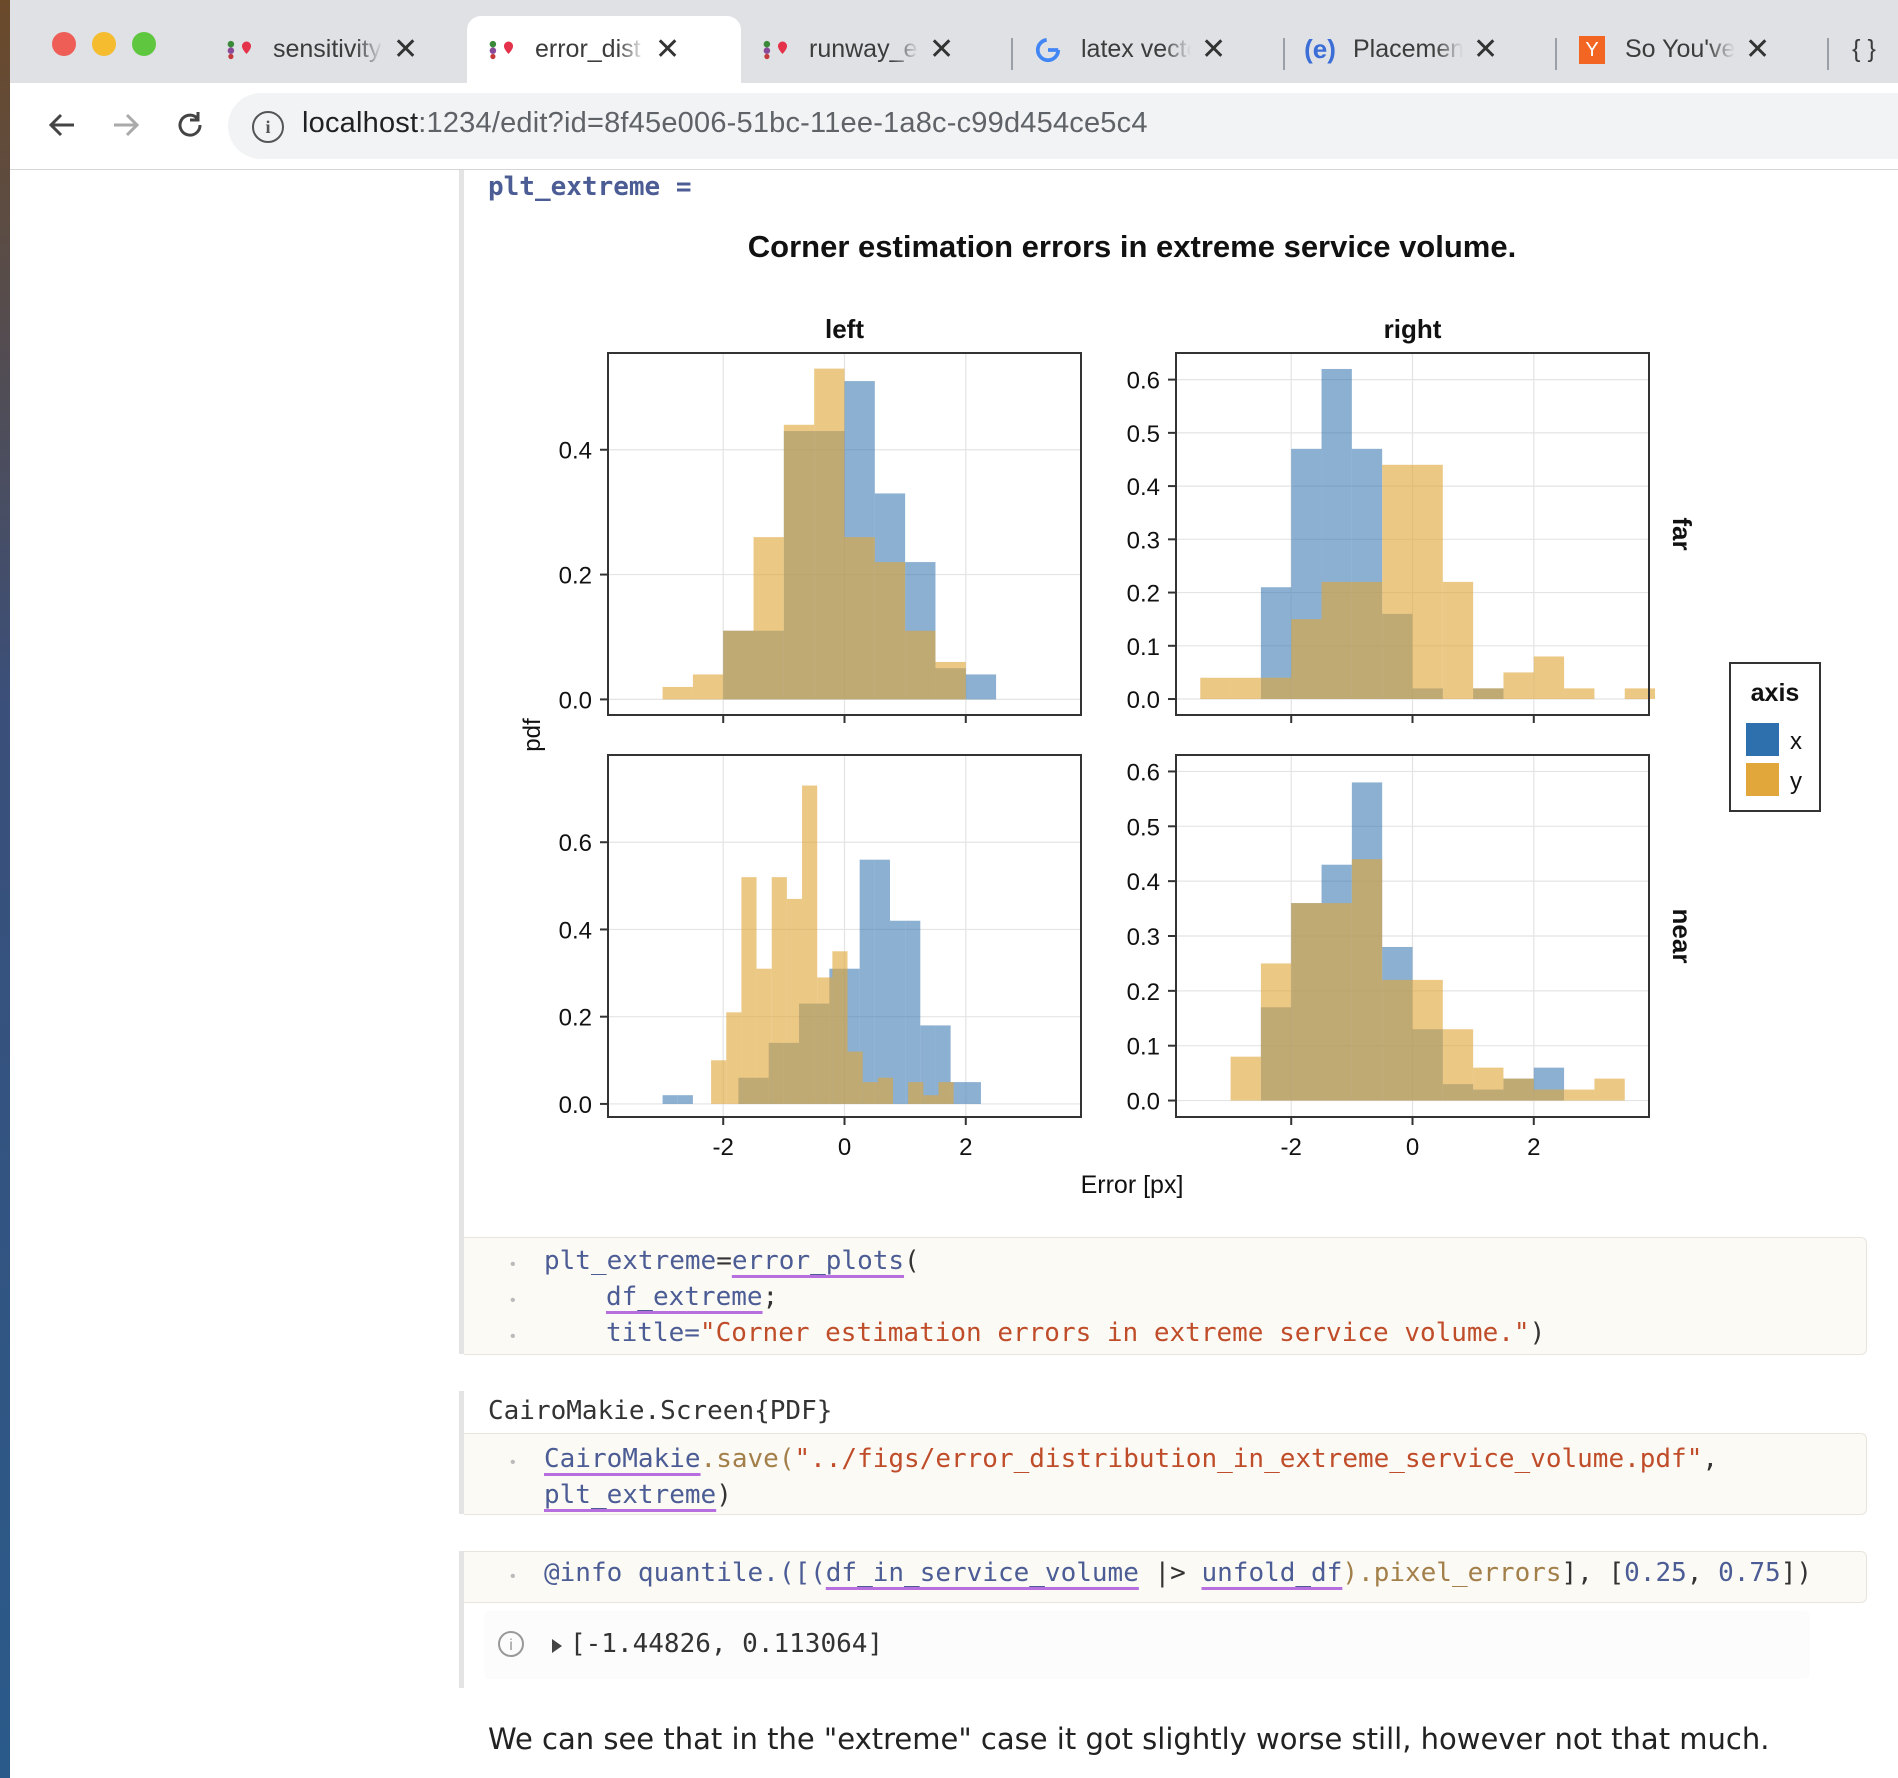  I want to click on forward-button, so click(126, 125).